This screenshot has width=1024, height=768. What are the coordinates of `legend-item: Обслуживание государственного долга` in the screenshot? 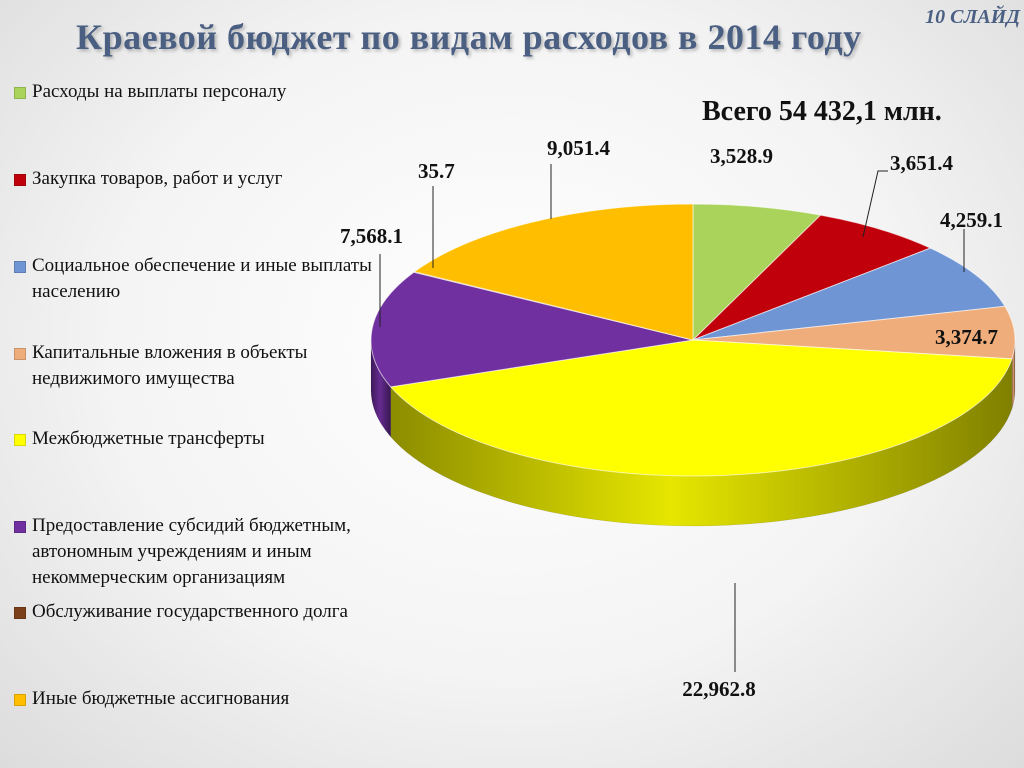 It's located at (224, 612).